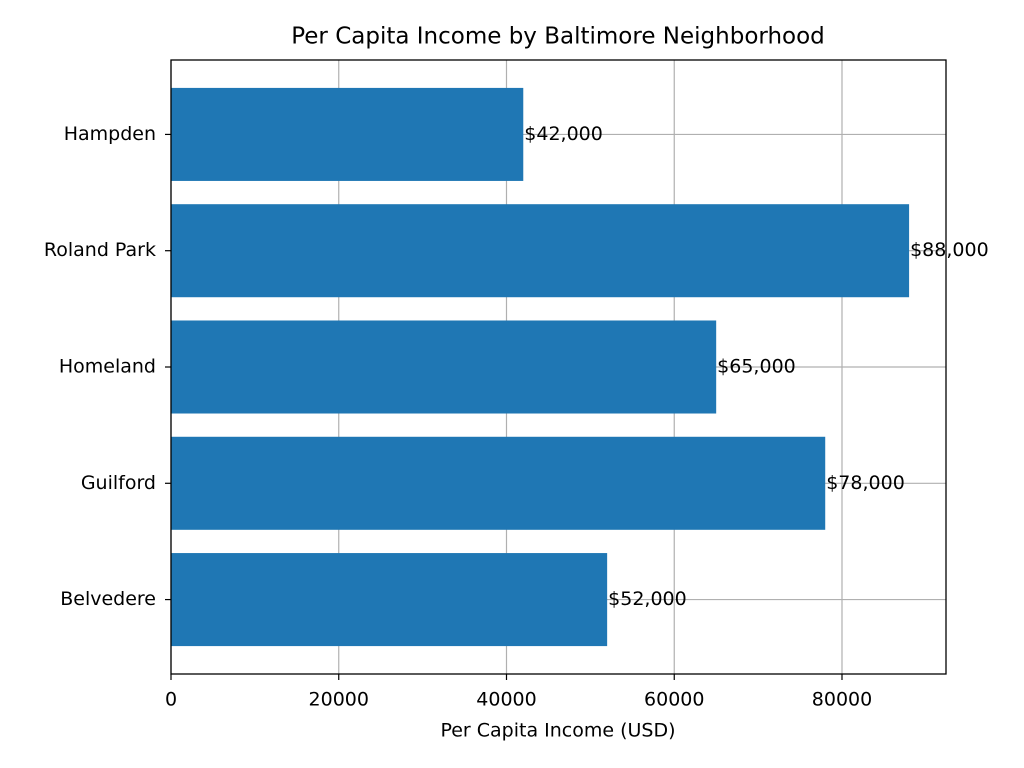 The image size is (1024, 768). Describe the element at coordinates (949, 250) in the screenshot. I see `value-label: $88,000` at that location.